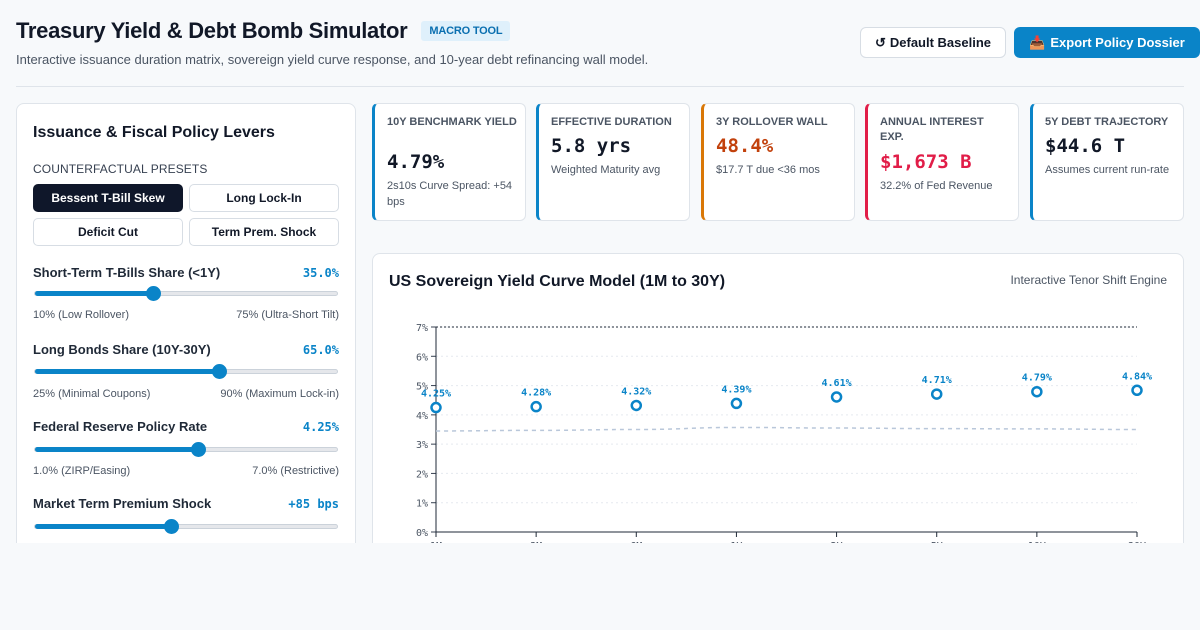 The width and height of the screenshot is (1200, 630). What do you see at coordinates (786, 429) in the screenshot?
I see `baseline-curve-line` at bounding box center [786, 429].